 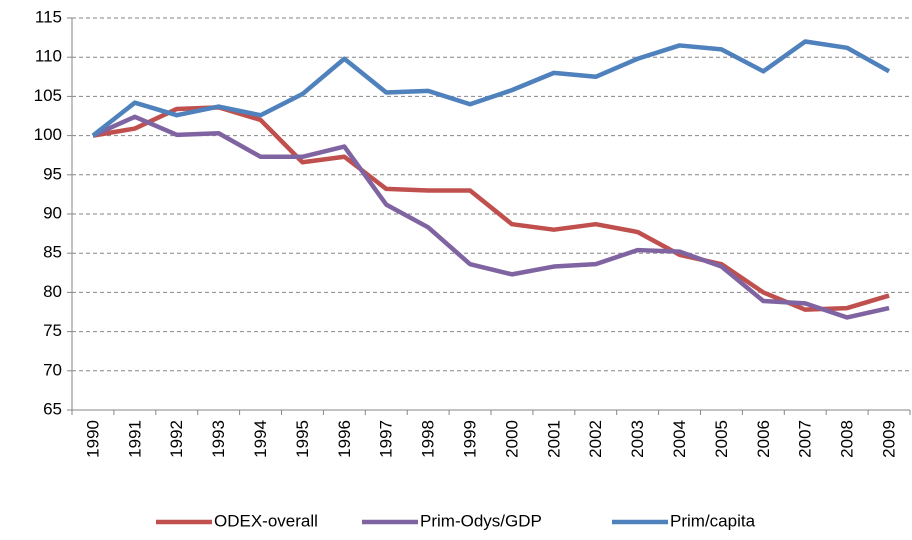 I want to click on x-tick-label: 2001, so click(x=553, y=439).